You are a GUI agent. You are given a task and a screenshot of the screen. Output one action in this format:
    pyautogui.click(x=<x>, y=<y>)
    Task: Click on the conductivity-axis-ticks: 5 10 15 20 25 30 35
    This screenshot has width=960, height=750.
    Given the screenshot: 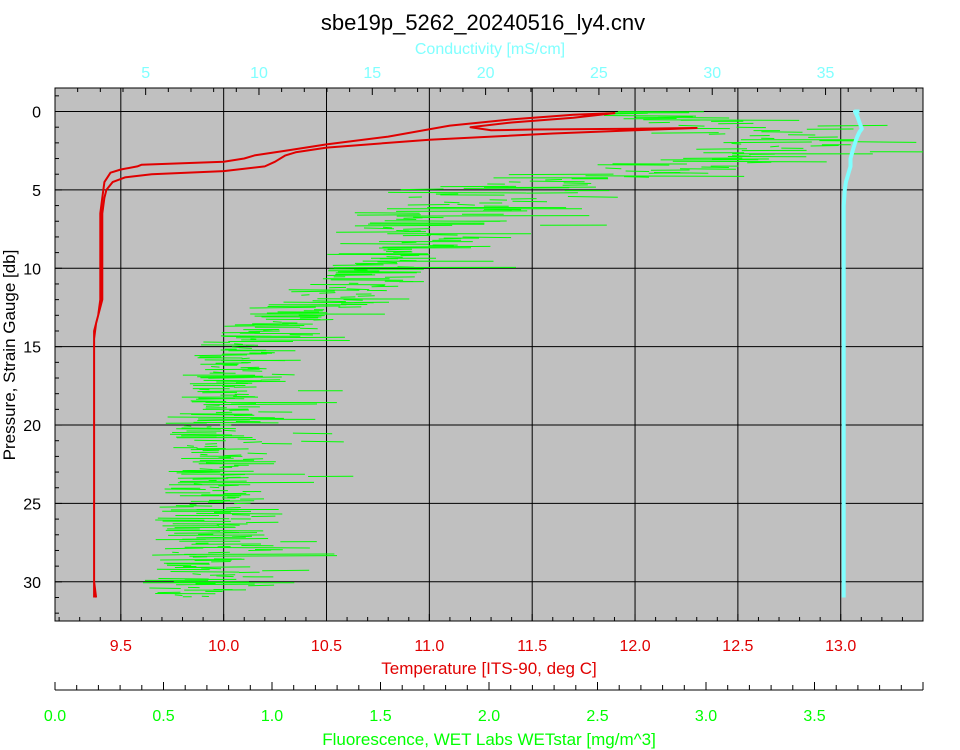 What is the action you would take?
    pyautogui.click(x=485, y=80)
    